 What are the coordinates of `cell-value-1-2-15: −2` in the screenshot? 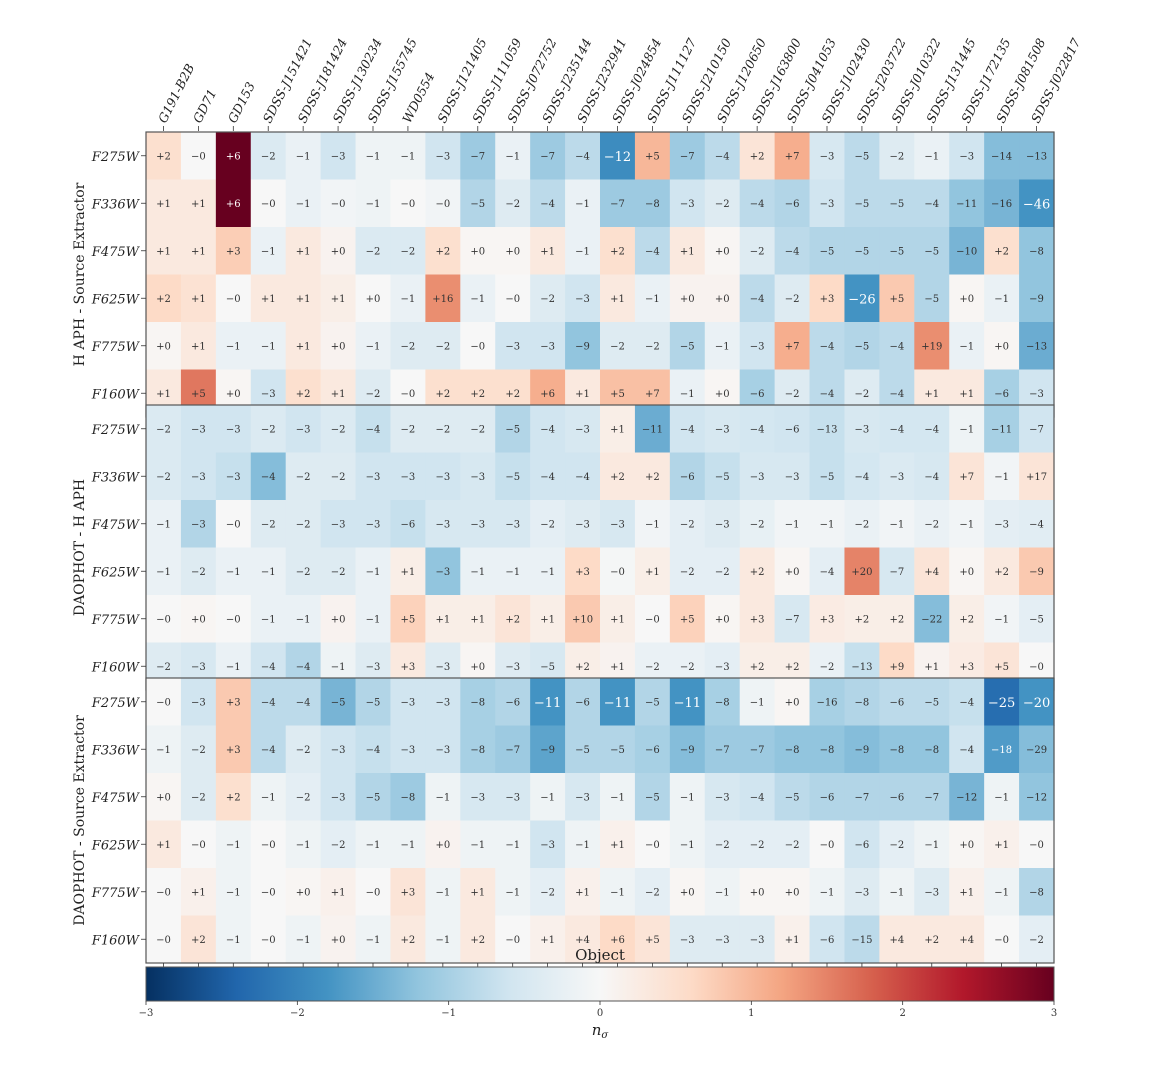 It's located at (687, 524).